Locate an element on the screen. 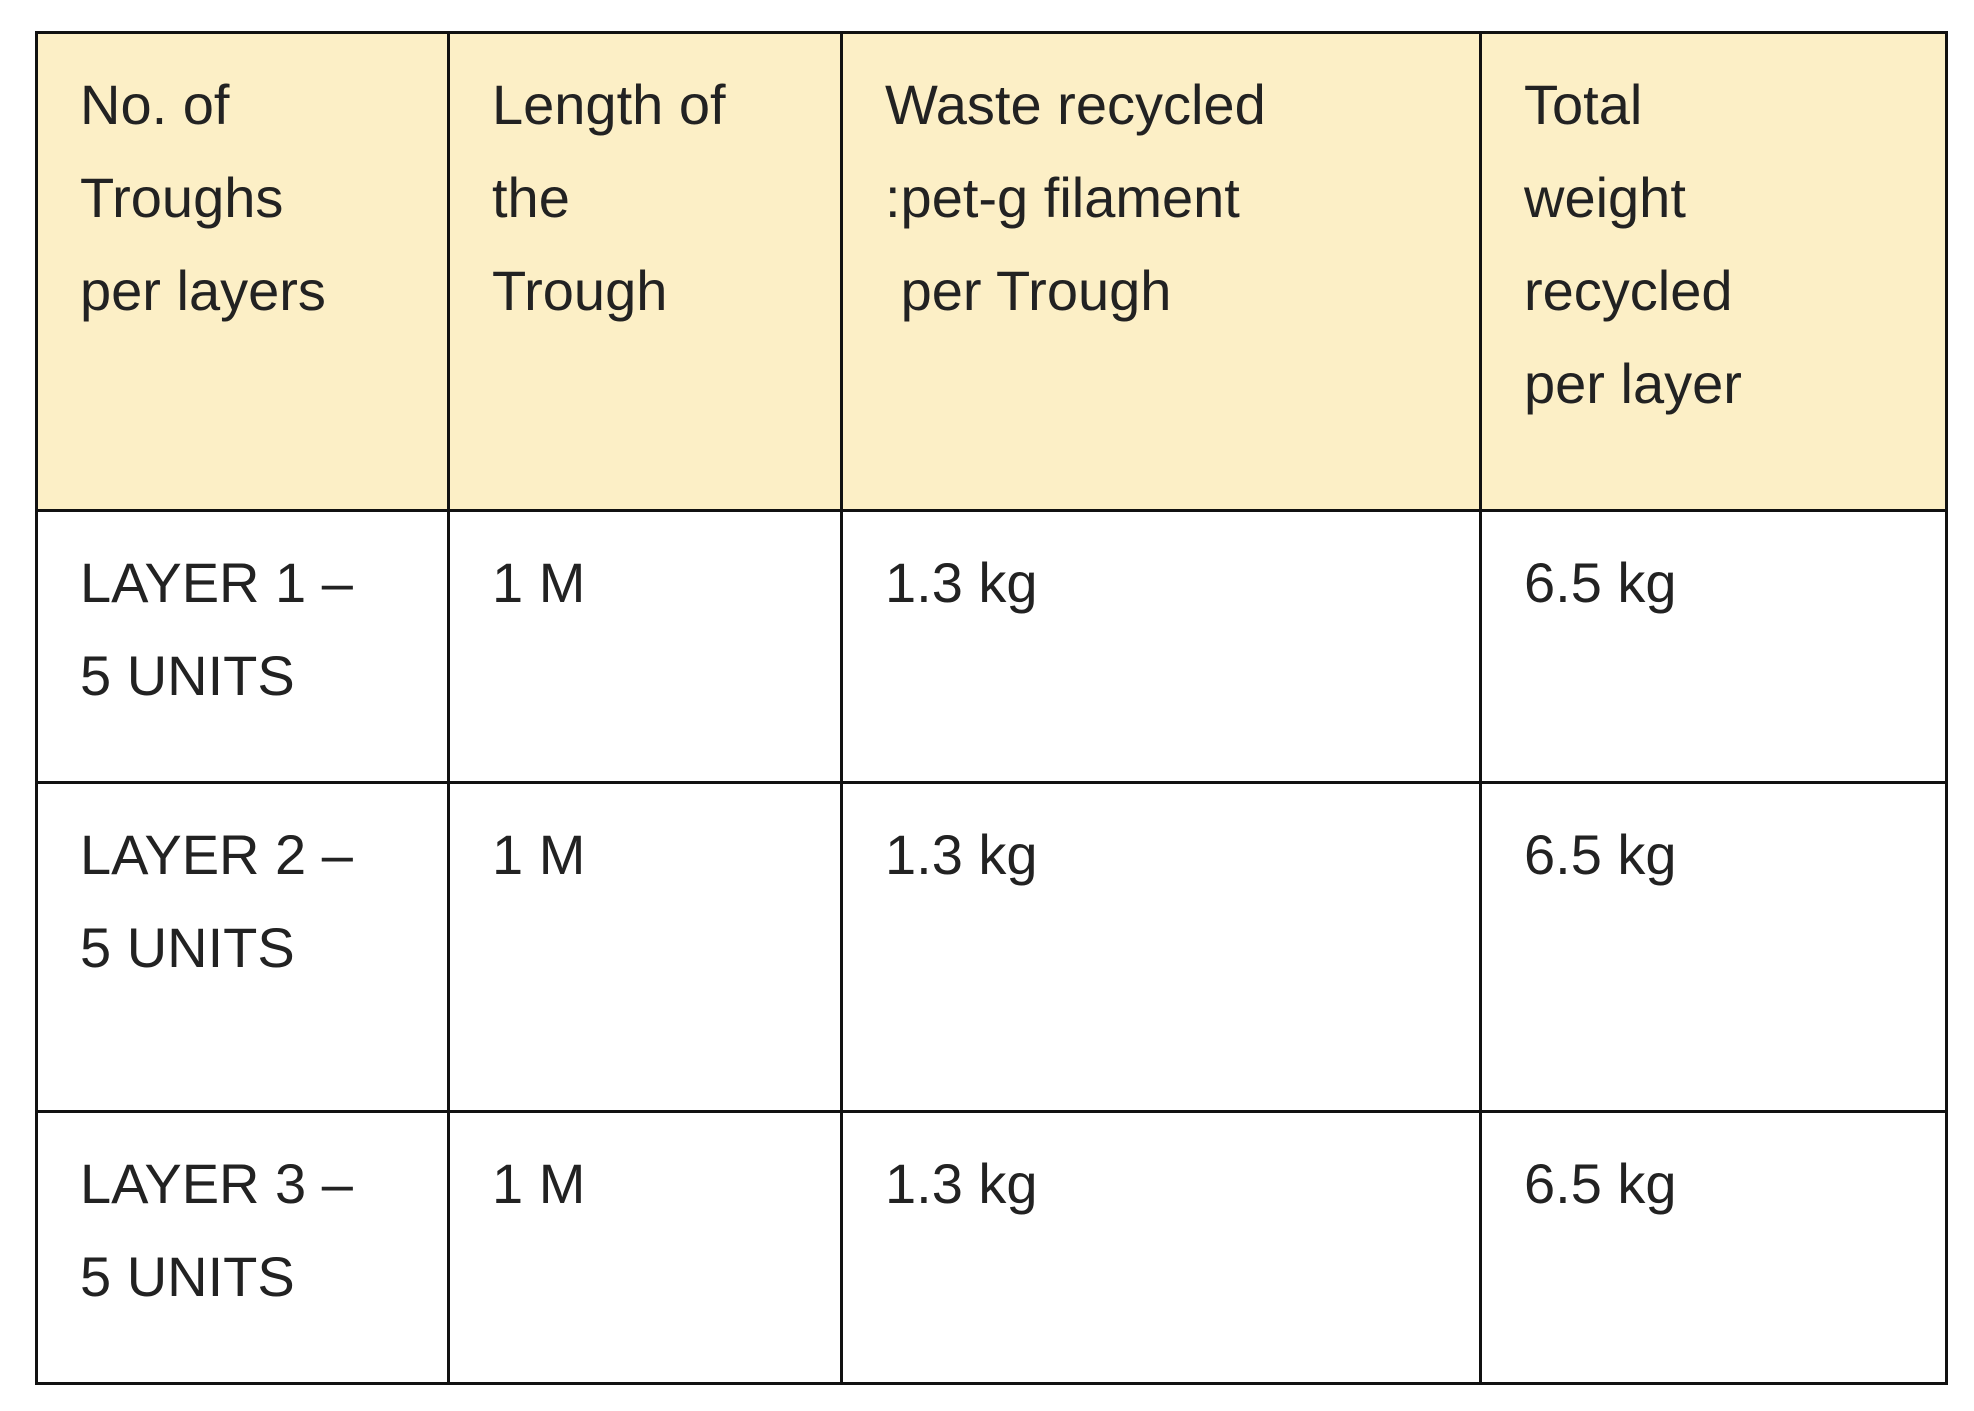 This screenshot has width=1974, height=1411. header-cell: Length of the Trough is located at coordinates (645, 271).